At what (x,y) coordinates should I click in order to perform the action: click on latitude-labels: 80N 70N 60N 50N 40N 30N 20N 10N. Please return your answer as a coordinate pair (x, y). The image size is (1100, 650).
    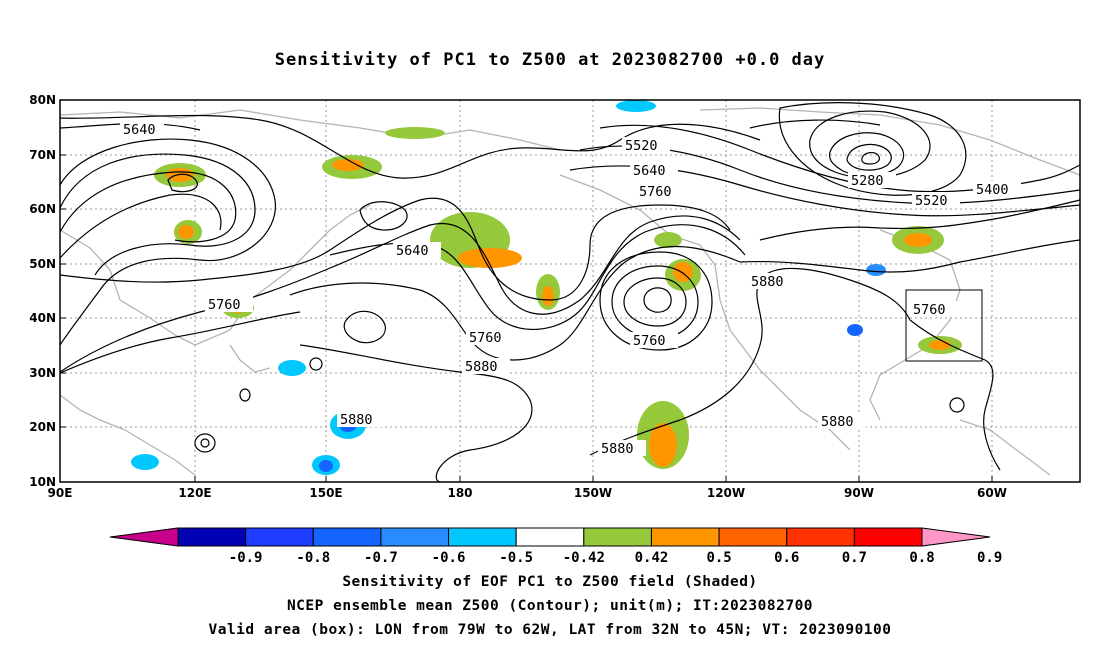
    Looking at the image, I should click on (42, 291).